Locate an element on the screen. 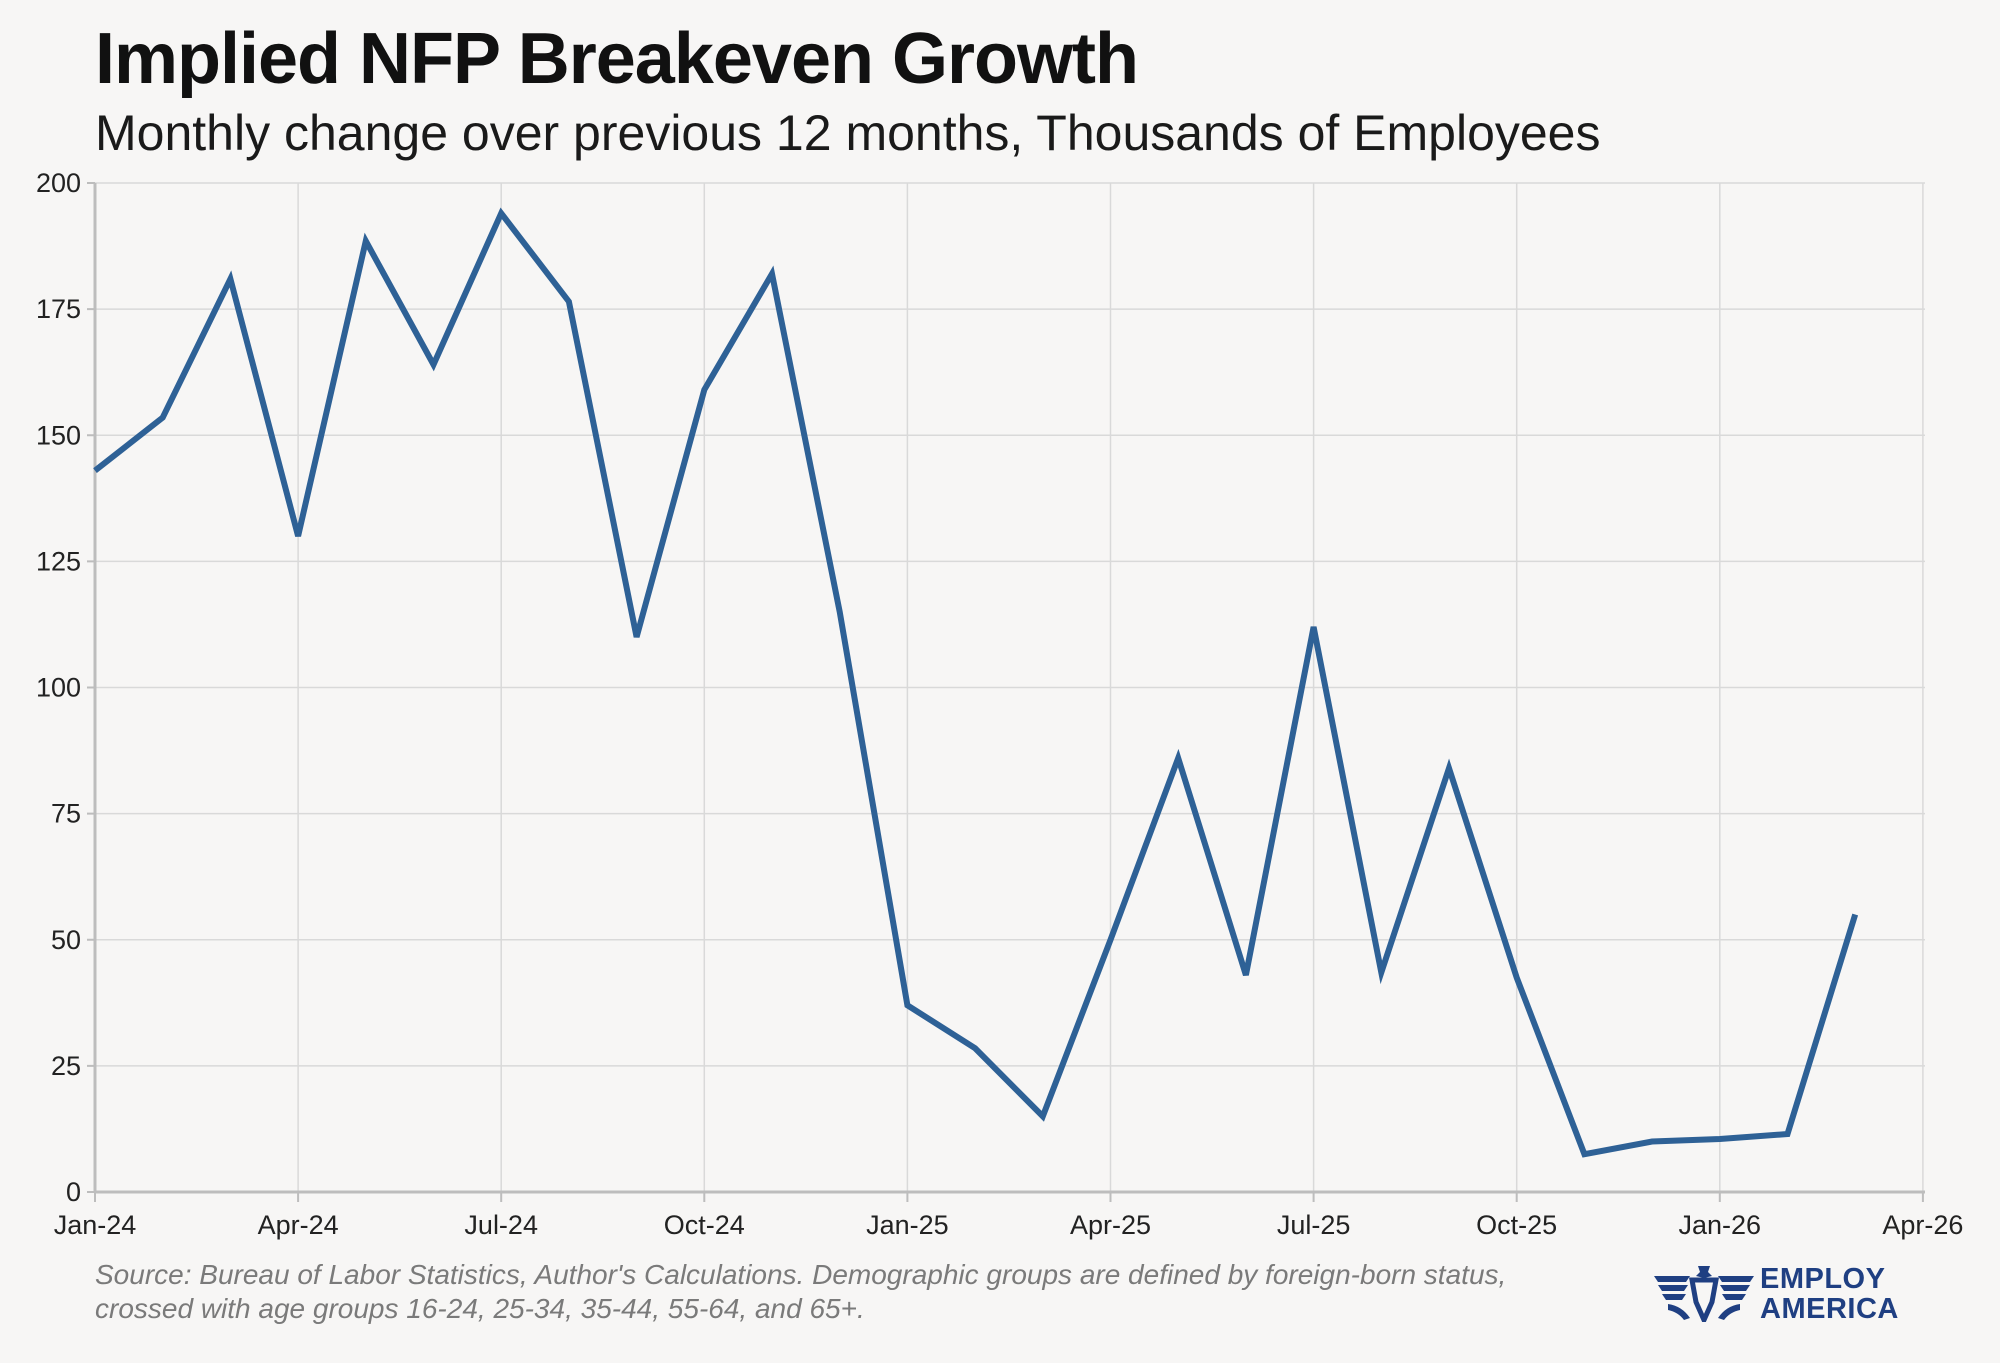 This screenshot has width=2000, height=1363. x-tick-label: Jul-25 is located at coordinates (1314, 1225).